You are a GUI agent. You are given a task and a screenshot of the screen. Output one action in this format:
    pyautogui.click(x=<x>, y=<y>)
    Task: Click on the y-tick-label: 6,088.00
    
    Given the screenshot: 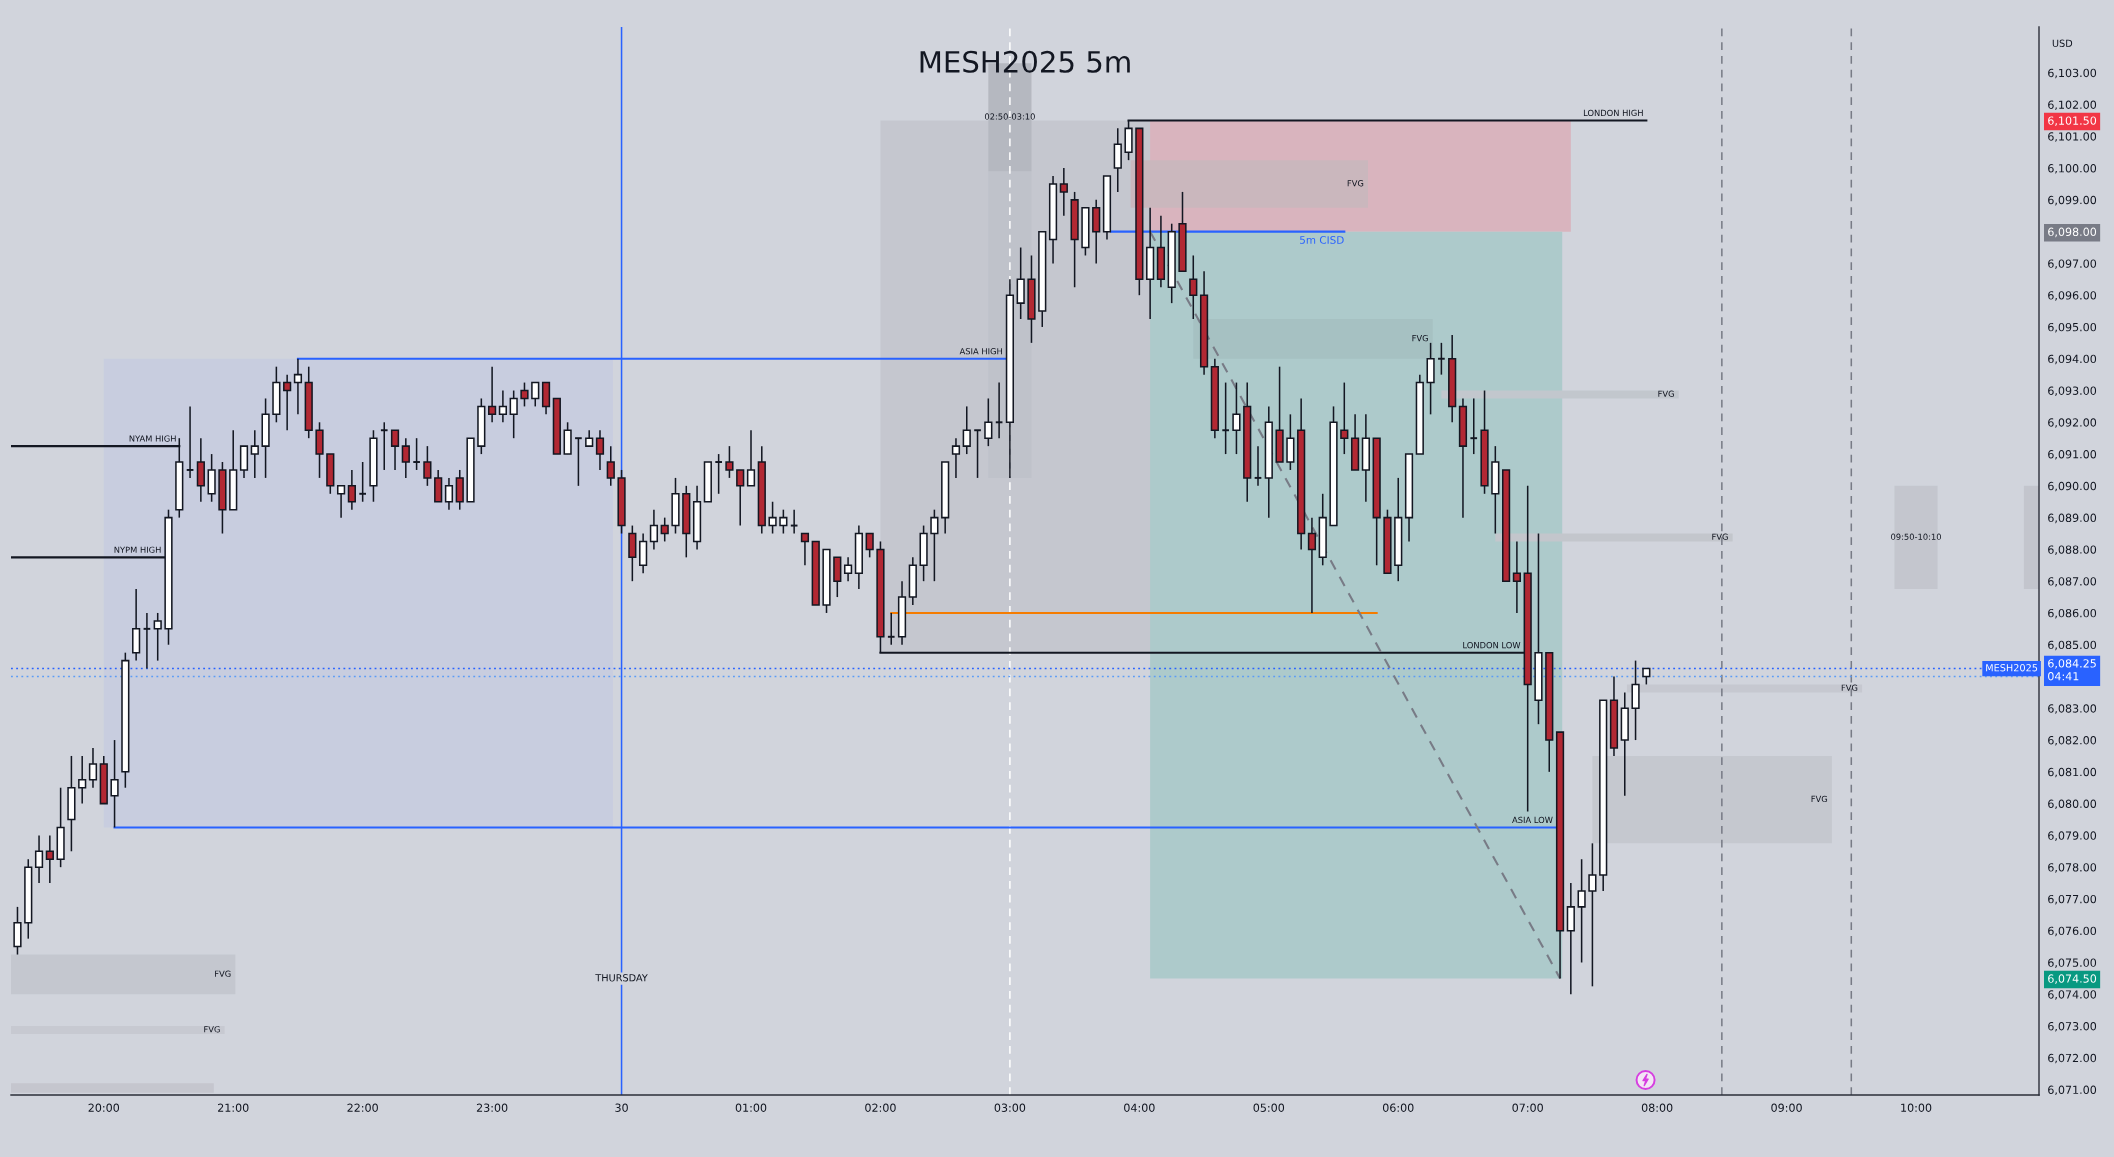 What is the action you would take?
    pyautogui.click(x=2072, y=550)
    